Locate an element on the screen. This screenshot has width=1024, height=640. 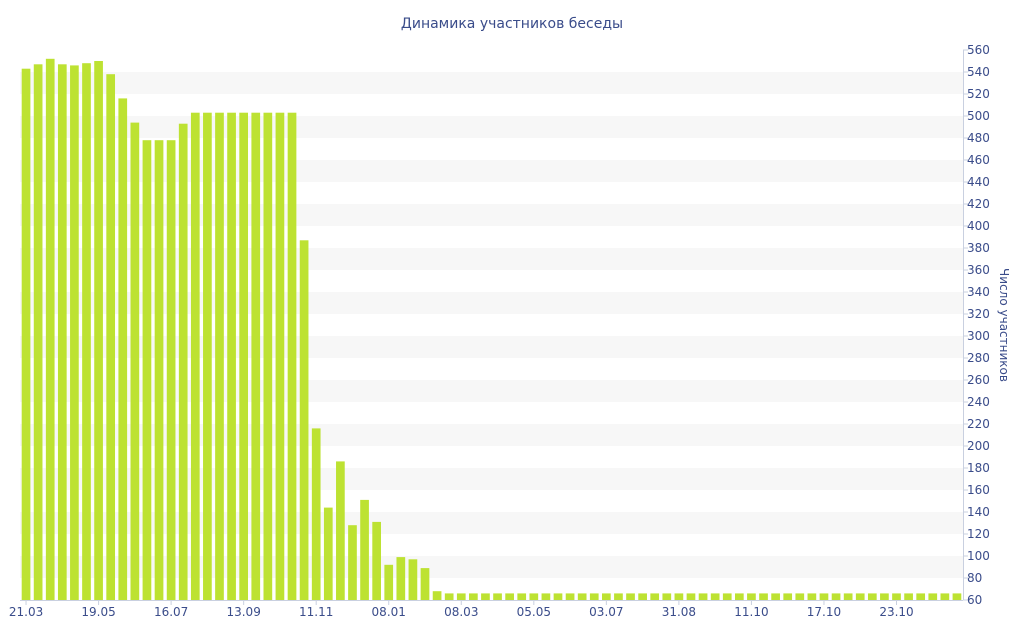
y-tick-label: 360 is located at coordinates (978, 270).